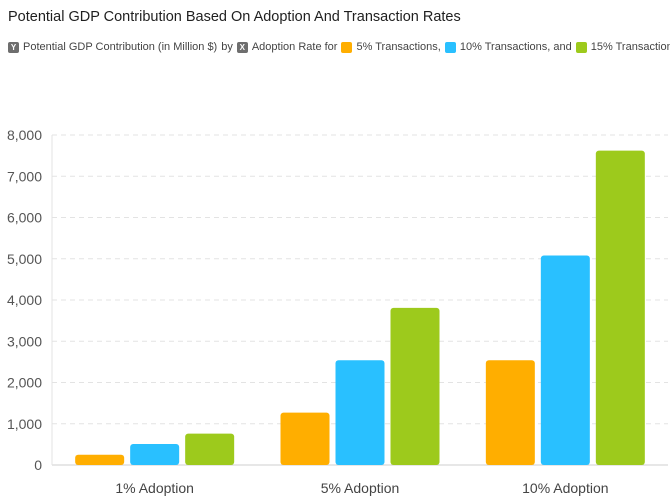 The width and height of the screenshot is (670, 500). What do you see at coordinates (227, 47) in the screenshot?
I see `by-text: by` at bounding box center [227, 47].